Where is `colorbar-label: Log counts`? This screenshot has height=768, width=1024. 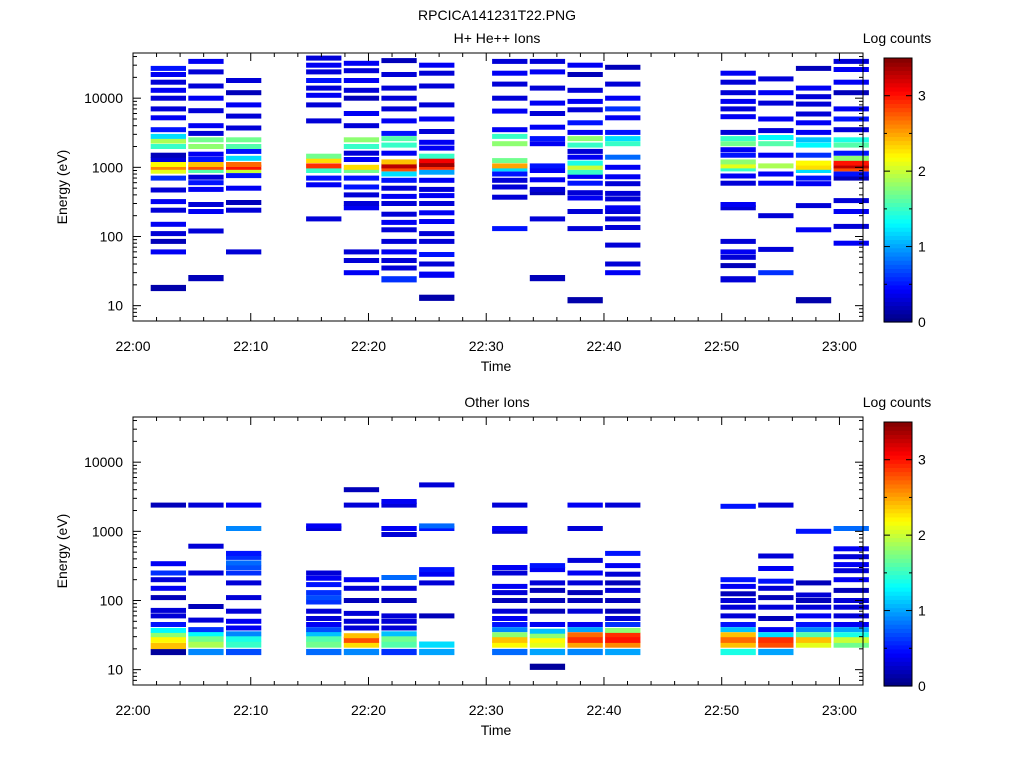 colorbar-label: Log counts is located at coordinates (897, 38).